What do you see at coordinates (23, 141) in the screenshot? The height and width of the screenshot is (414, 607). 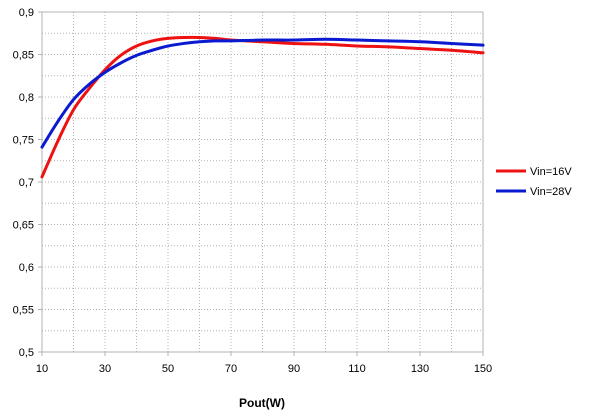 I see `y-tick-label: 0,75` at bounding box center [23, 141].